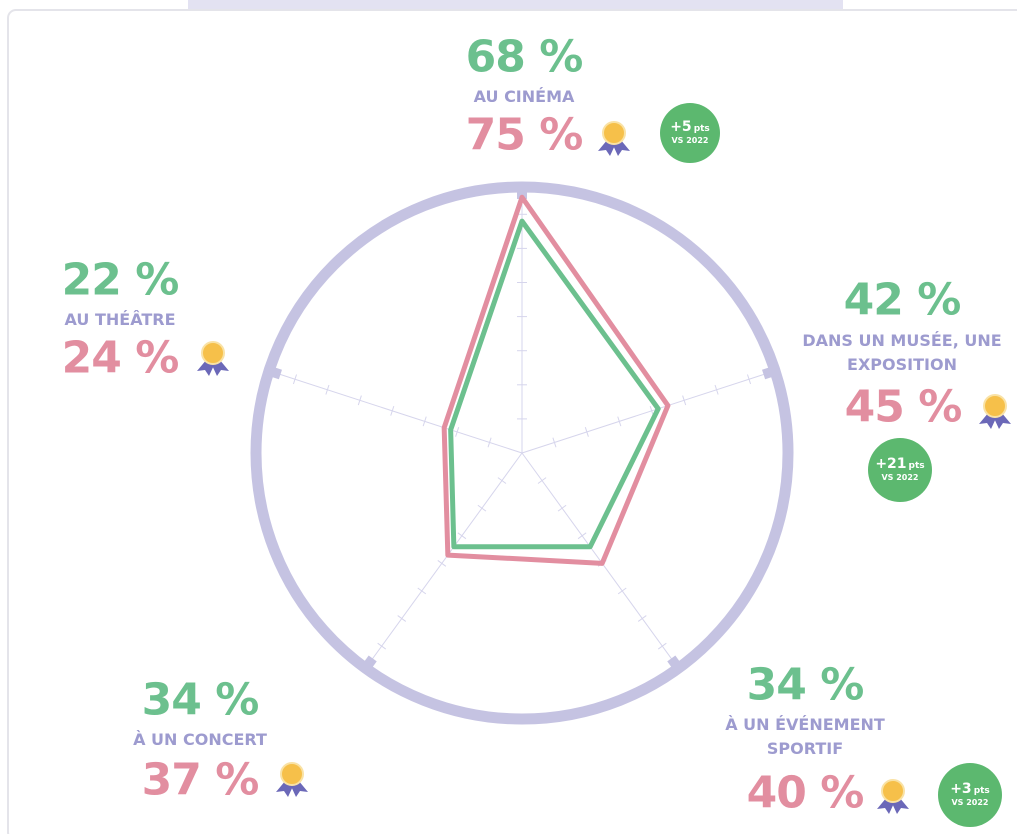  I want to click on series-value-label: 24 %, so click(120, 358).